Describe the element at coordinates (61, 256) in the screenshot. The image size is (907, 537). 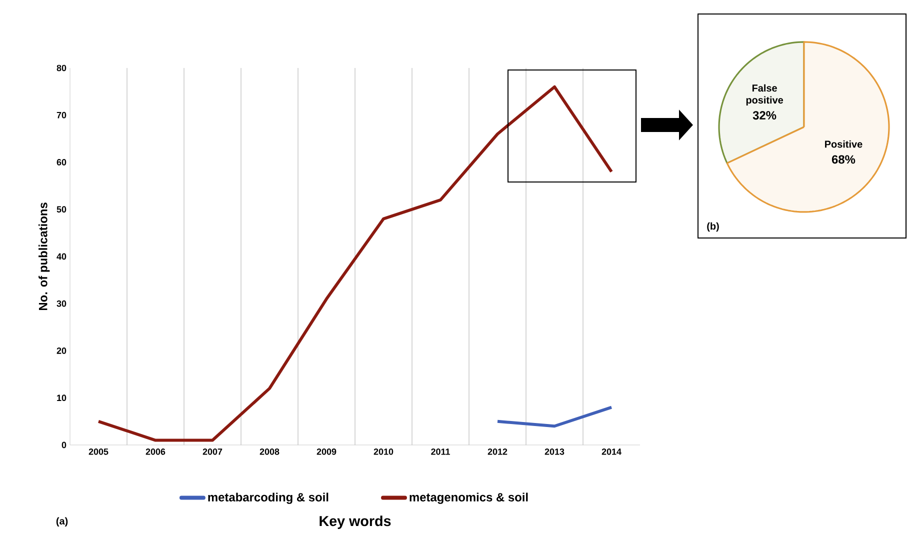
I see `y-tick-label: 40` at that location.